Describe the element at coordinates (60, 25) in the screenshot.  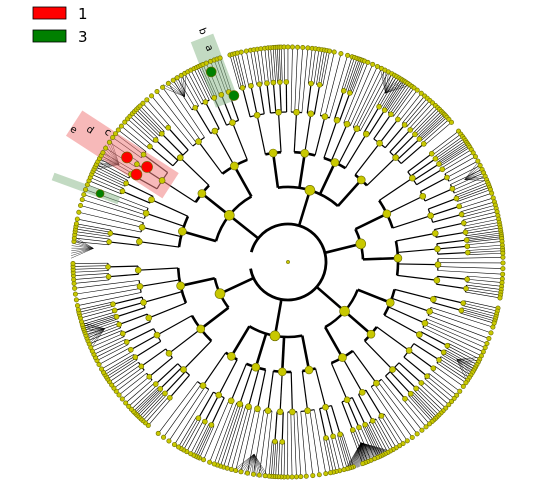
I see `legend: 1 3` at that location.